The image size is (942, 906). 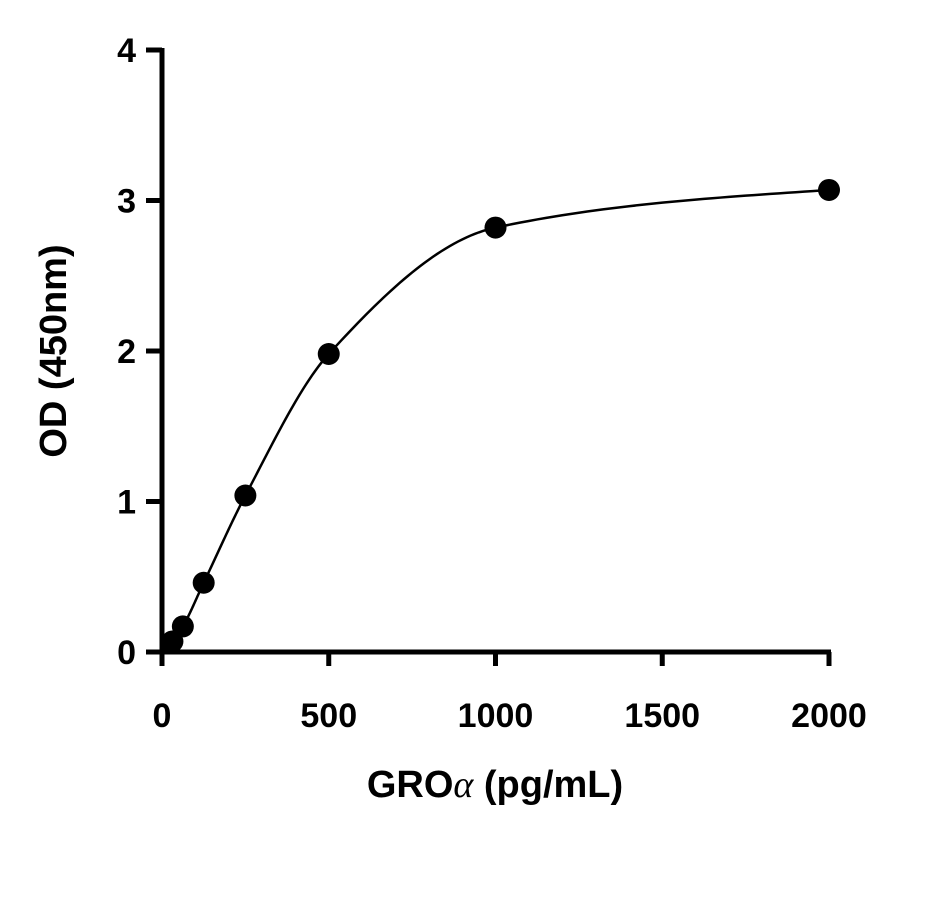 I want to click on x-axis-title-symbol: α, so click(x=463, y=785).